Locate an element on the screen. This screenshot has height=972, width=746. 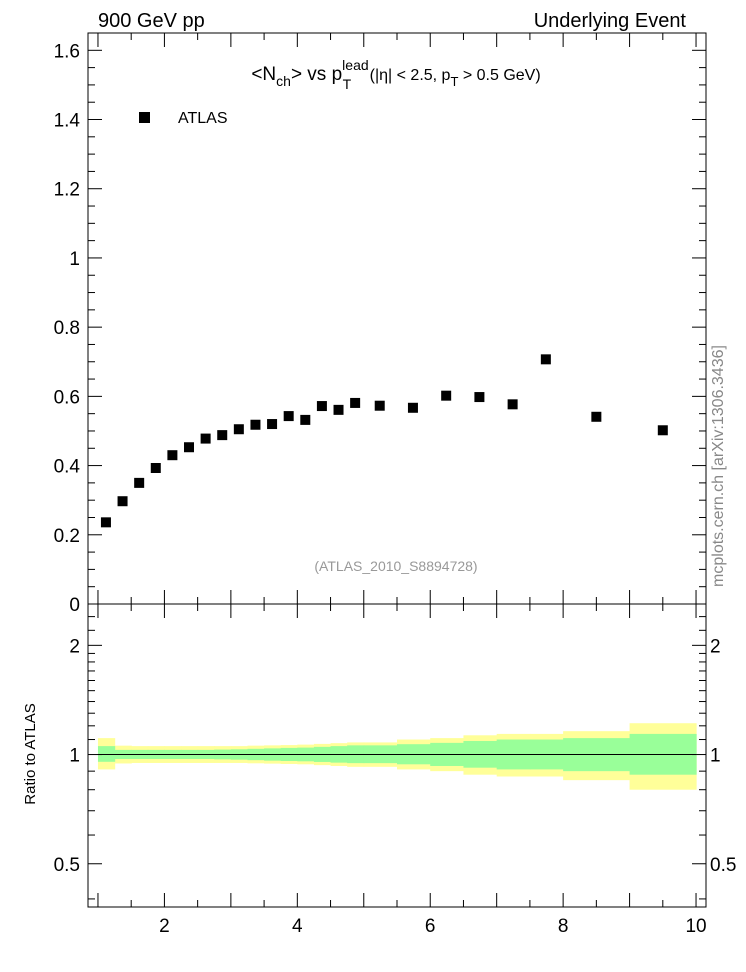
ratio-band-inner is located at coordinates (106, 754).